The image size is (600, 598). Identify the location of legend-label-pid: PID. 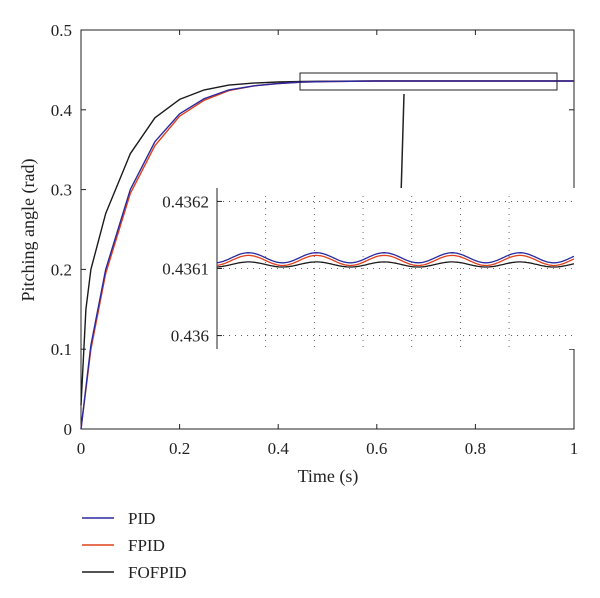
(141, 518).